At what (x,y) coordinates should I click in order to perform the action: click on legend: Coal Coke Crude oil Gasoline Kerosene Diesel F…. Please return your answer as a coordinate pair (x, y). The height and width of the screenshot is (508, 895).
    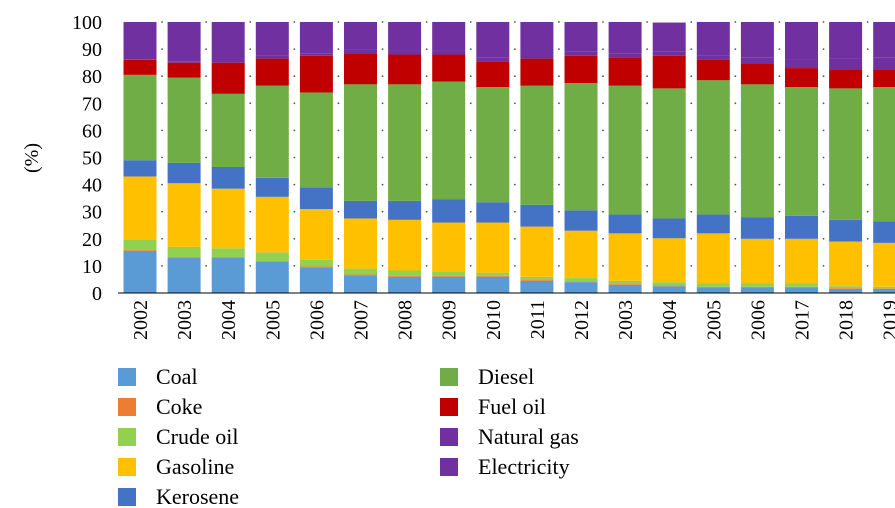
    Looking at the image, I should click on (348, 436).